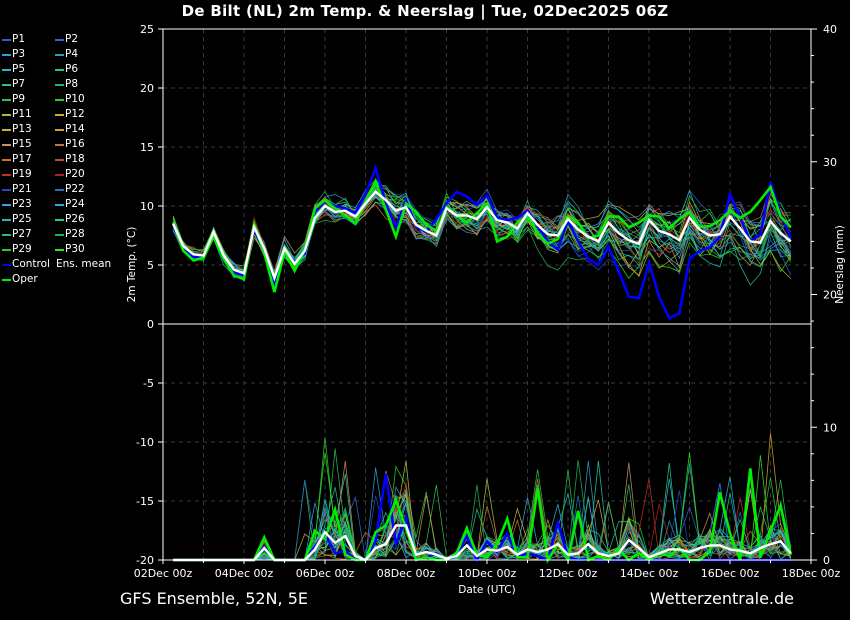  What do you see at coordinates (147, 29) in the screenshot?
I see `y-tick-label: 25` at bounding box center [147, 29].